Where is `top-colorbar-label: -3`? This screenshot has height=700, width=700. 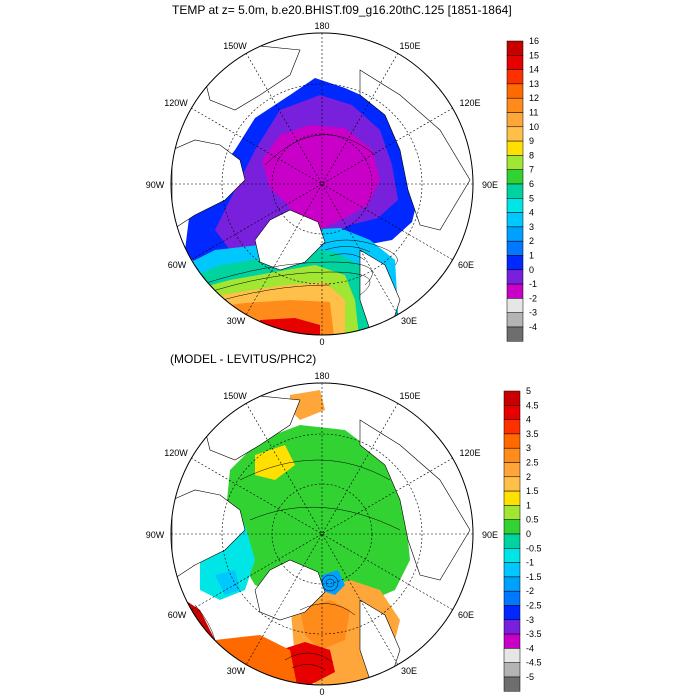
top-colorbar-label: -3 is located at coordinates (533, 313).